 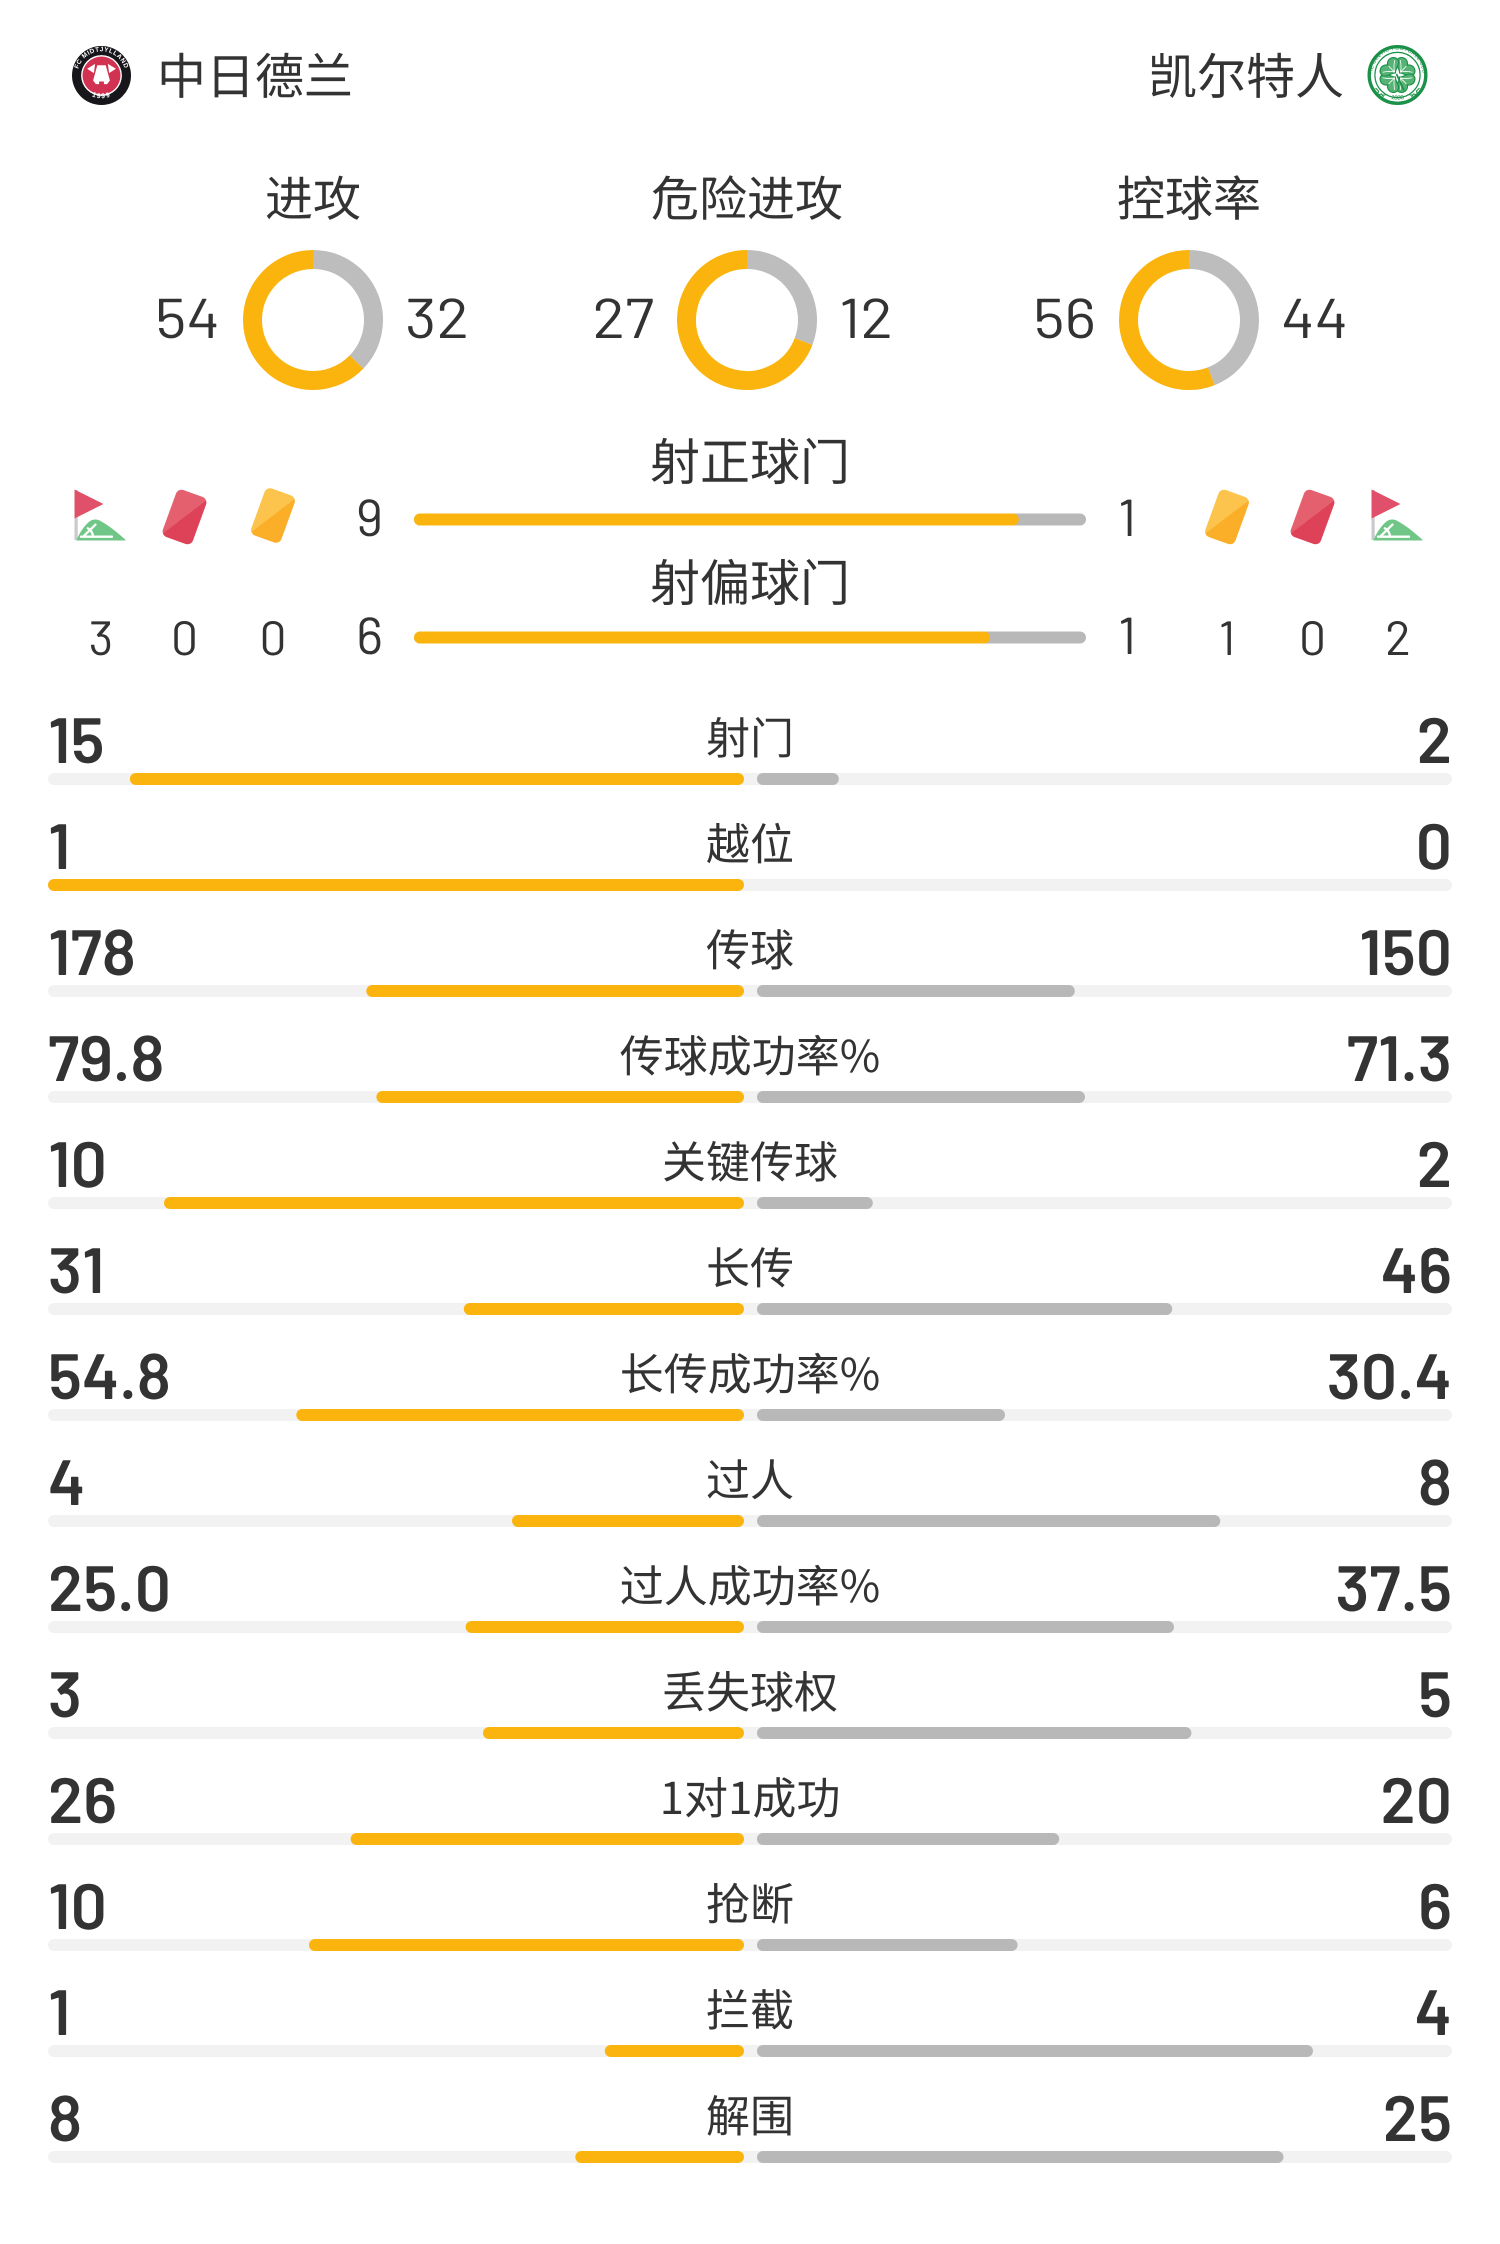 What do you see at coordinates (101, 95) in the screenshot?
I see `svg-text: 1999` at bounding box center [101, 95].